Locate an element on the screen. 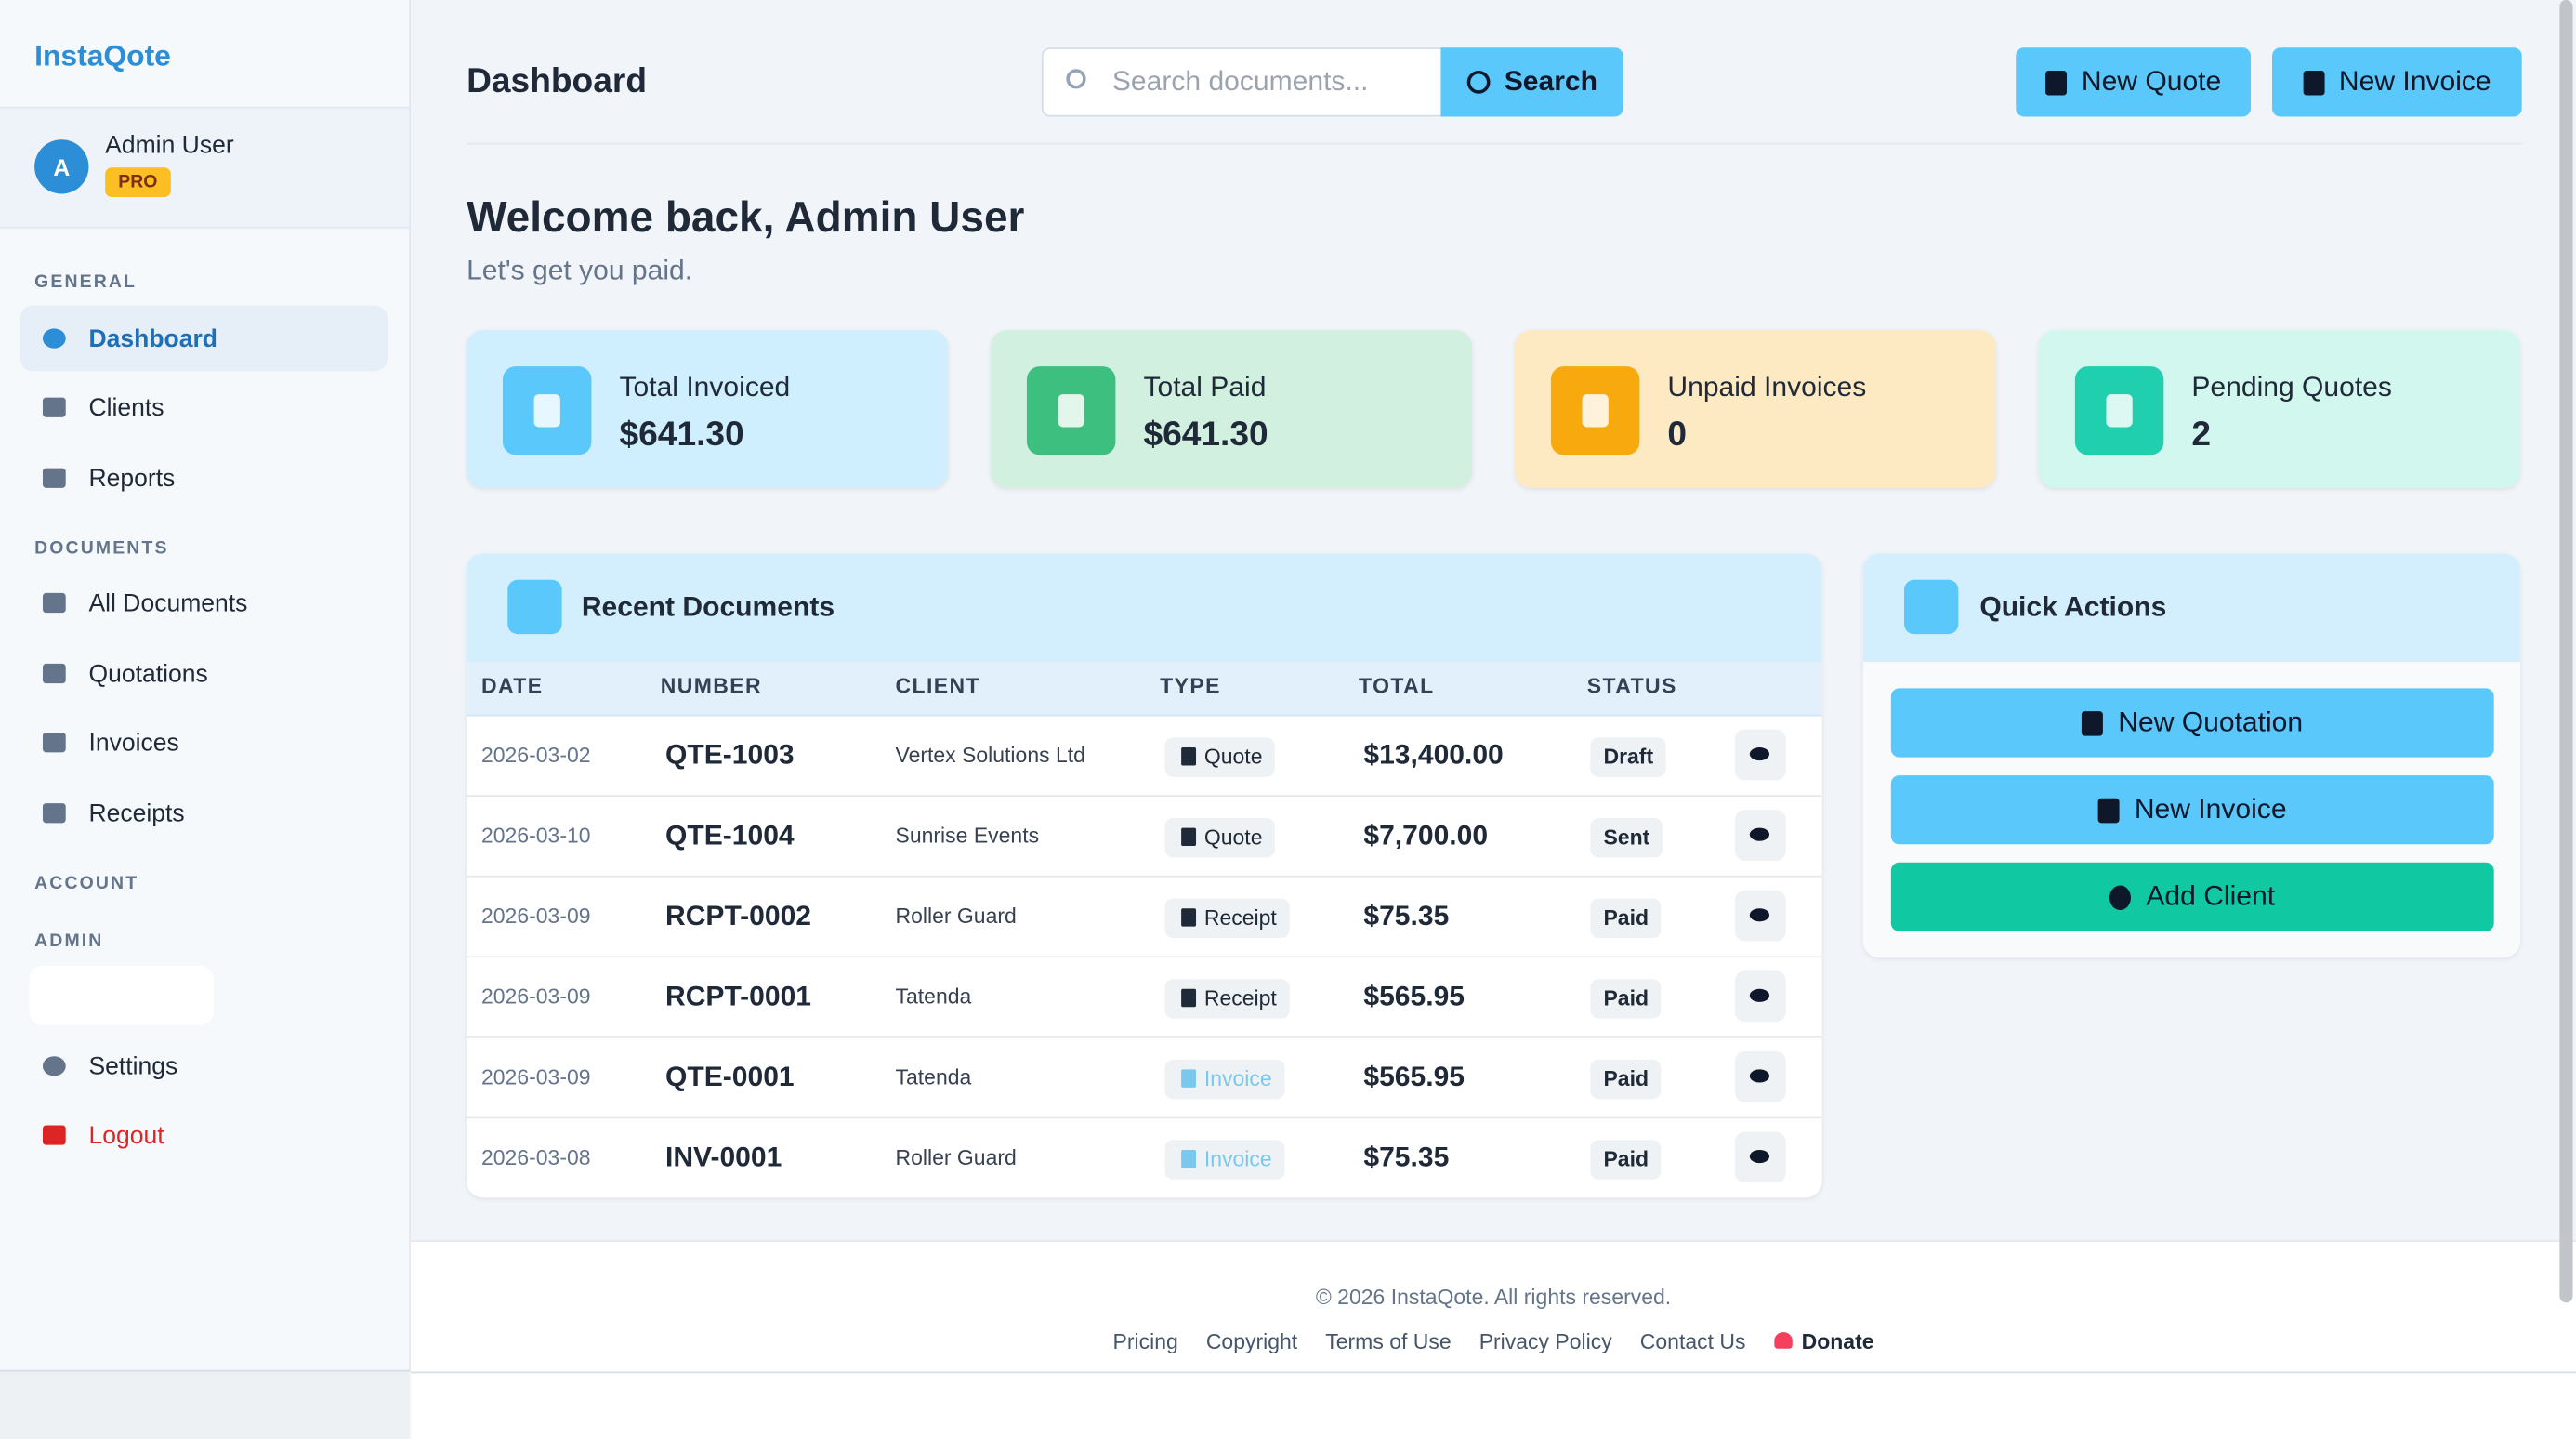 The image size is (2576, 1439). new-invoice-action: New Invoice is located at coordinates (2192, 810).